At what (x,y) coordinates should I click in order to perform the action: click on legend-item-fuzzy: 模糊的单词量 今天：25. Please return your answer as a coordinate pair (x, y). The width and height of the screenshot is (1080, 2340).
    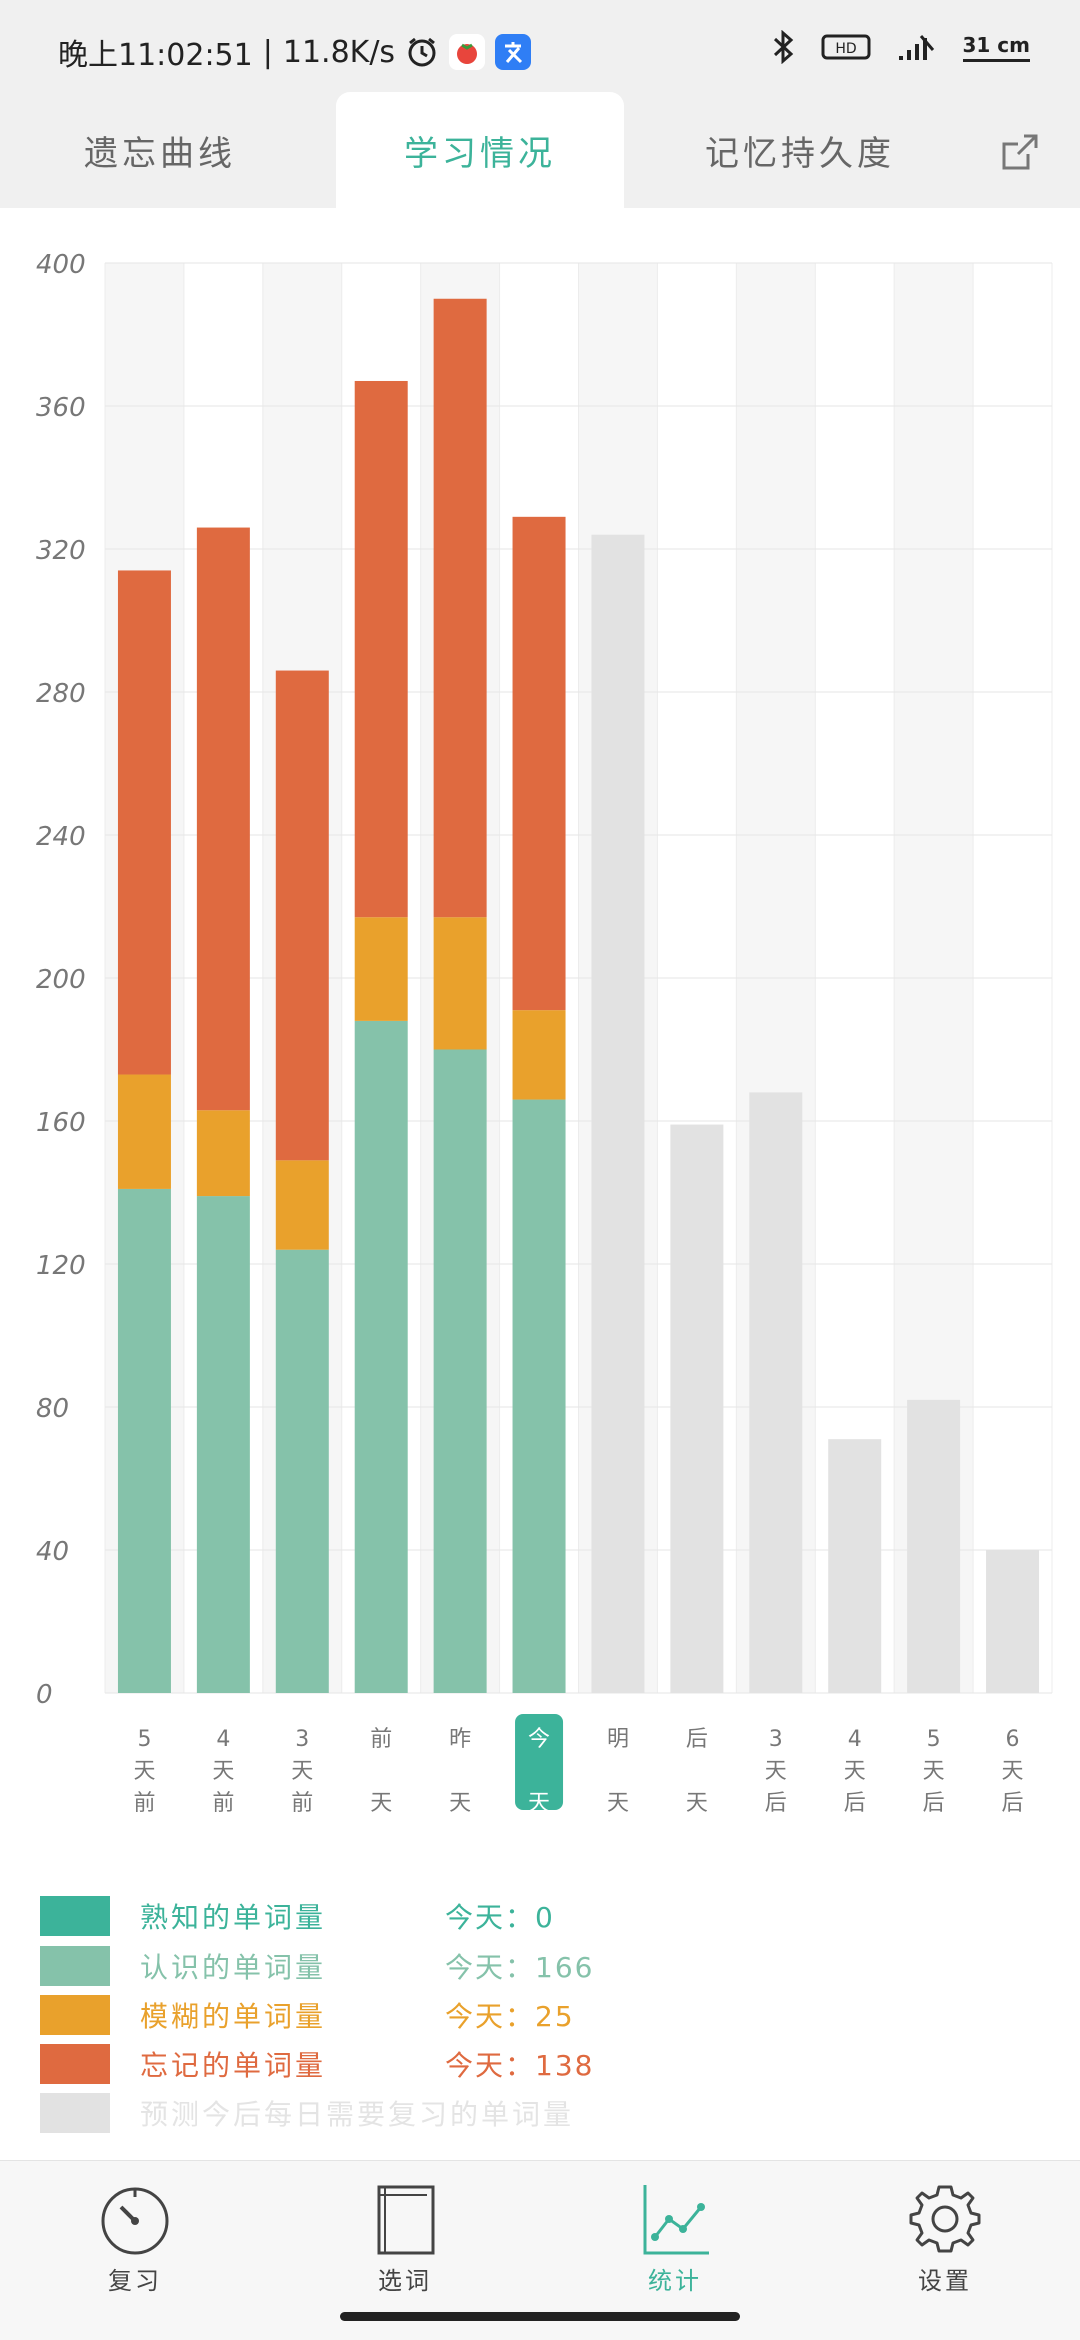
    Looking at the image, I should click on (306, 2015).